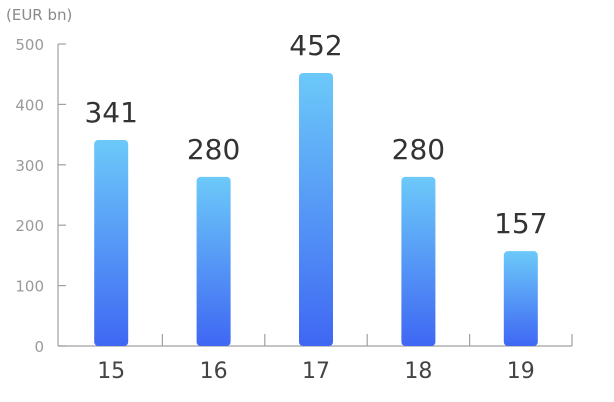  What do you see at coordinates (111, 371) in the screenshot?
I see `x-category-label: 15` at bounding box center [111, 371].